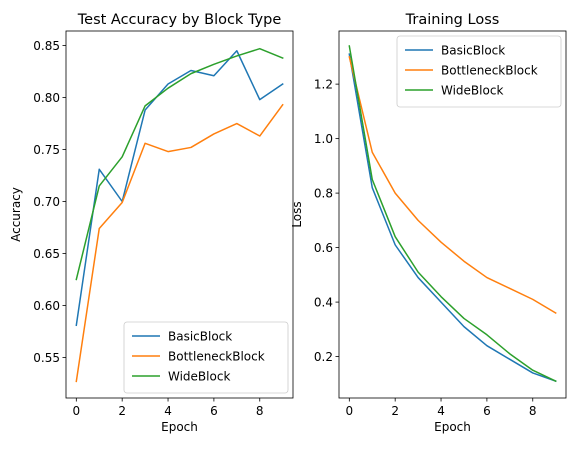  Describe the element at coordinates (46, 306) in the screenshot. I see `y-tick-label: 0.60` at that location.